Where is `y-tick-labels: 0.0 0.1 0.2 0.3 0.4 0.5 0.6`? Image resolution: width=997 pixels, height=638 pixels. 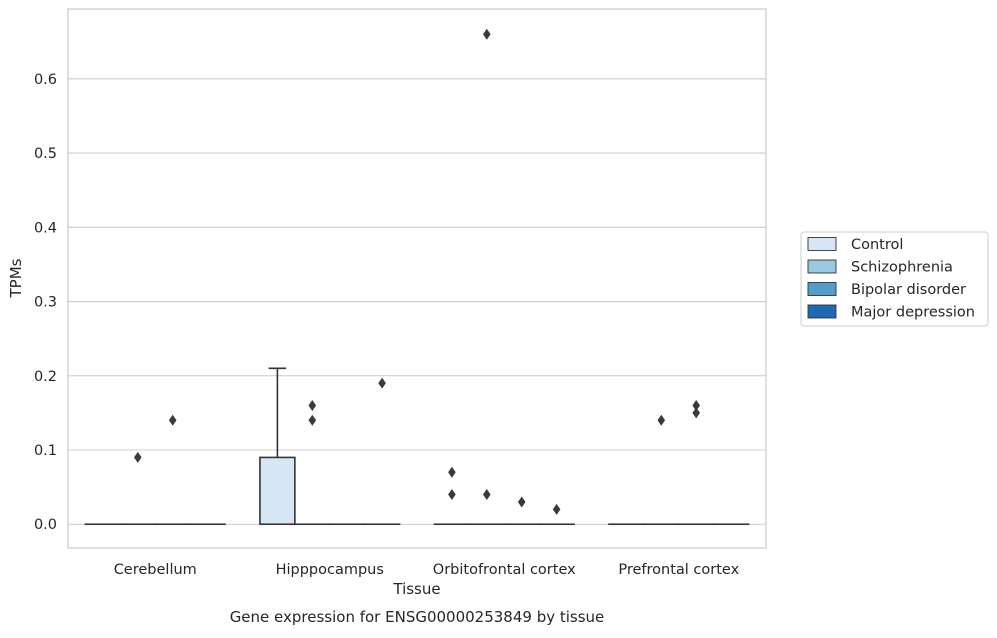 y-tick-labels: 0.0 0.1 0.2 0.3 0.4 0.5 0.6 is located at coordinates (45, 302).